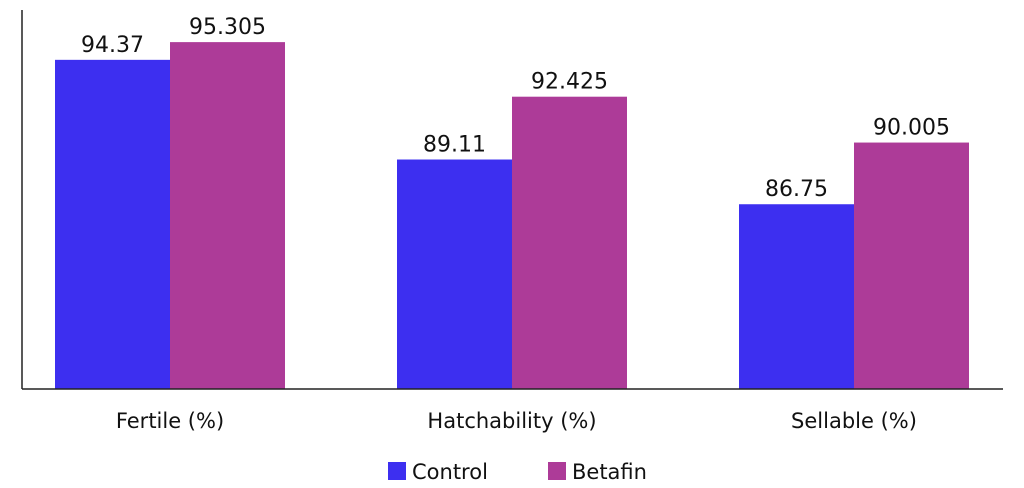 The width and height of the screenshot is (1024, 488). I want to click on data-label-control-2: 86.75, so click(796, 189).